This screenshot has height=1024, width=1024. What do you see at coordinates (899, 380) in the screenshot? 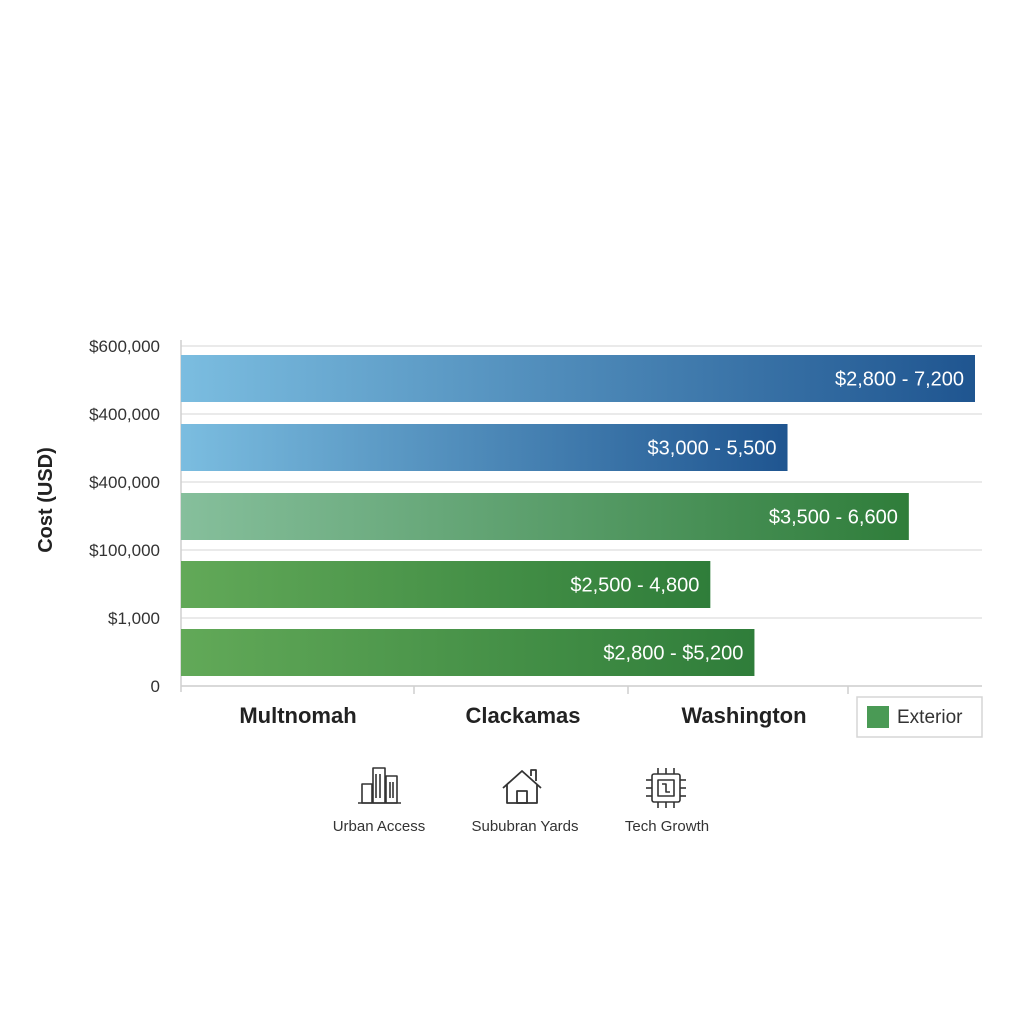
I see `bar-data-label: $2,800 - 7,200` at bounding box center [899, 380].